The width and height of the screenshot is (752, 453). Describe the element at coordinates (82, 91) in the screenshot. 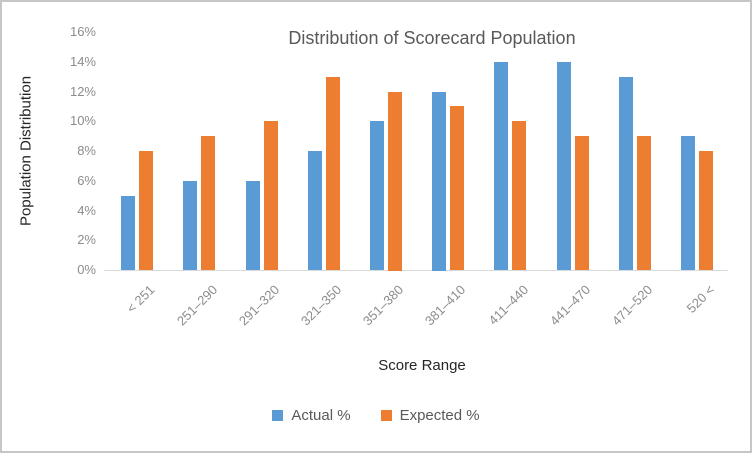

I see `y-tick-label: 12%` at that location.